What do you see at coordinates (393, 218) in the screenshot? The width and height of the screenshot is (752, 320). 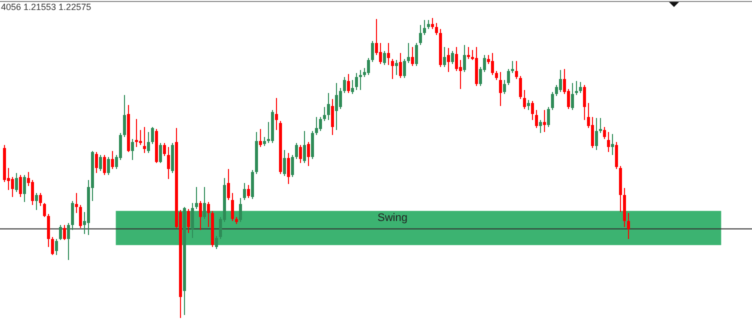 I see `band-label: Swing` at bounding box center [393, 218].